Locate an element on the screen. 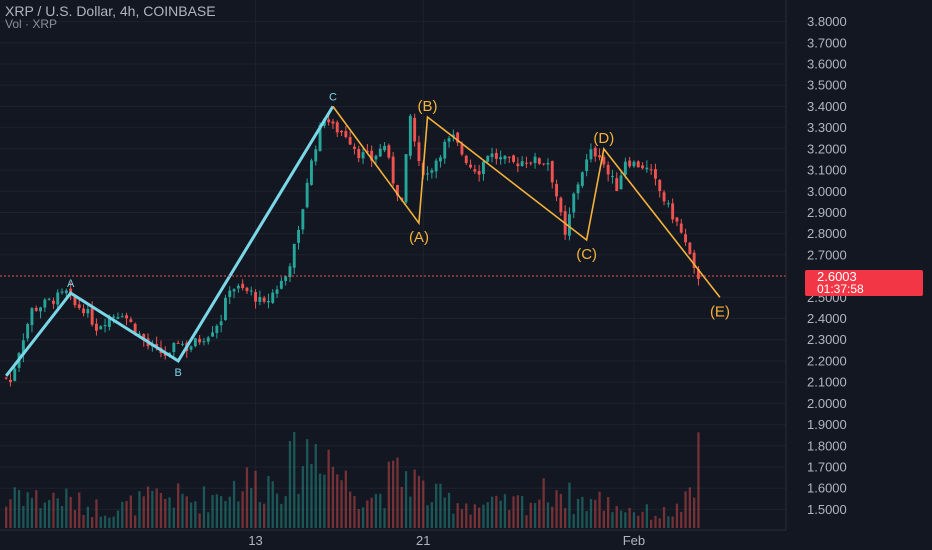 Image resolution: width=932 pixels, height=550 pixels. cyan-wave-label: A is located at coordinates (71, 284).